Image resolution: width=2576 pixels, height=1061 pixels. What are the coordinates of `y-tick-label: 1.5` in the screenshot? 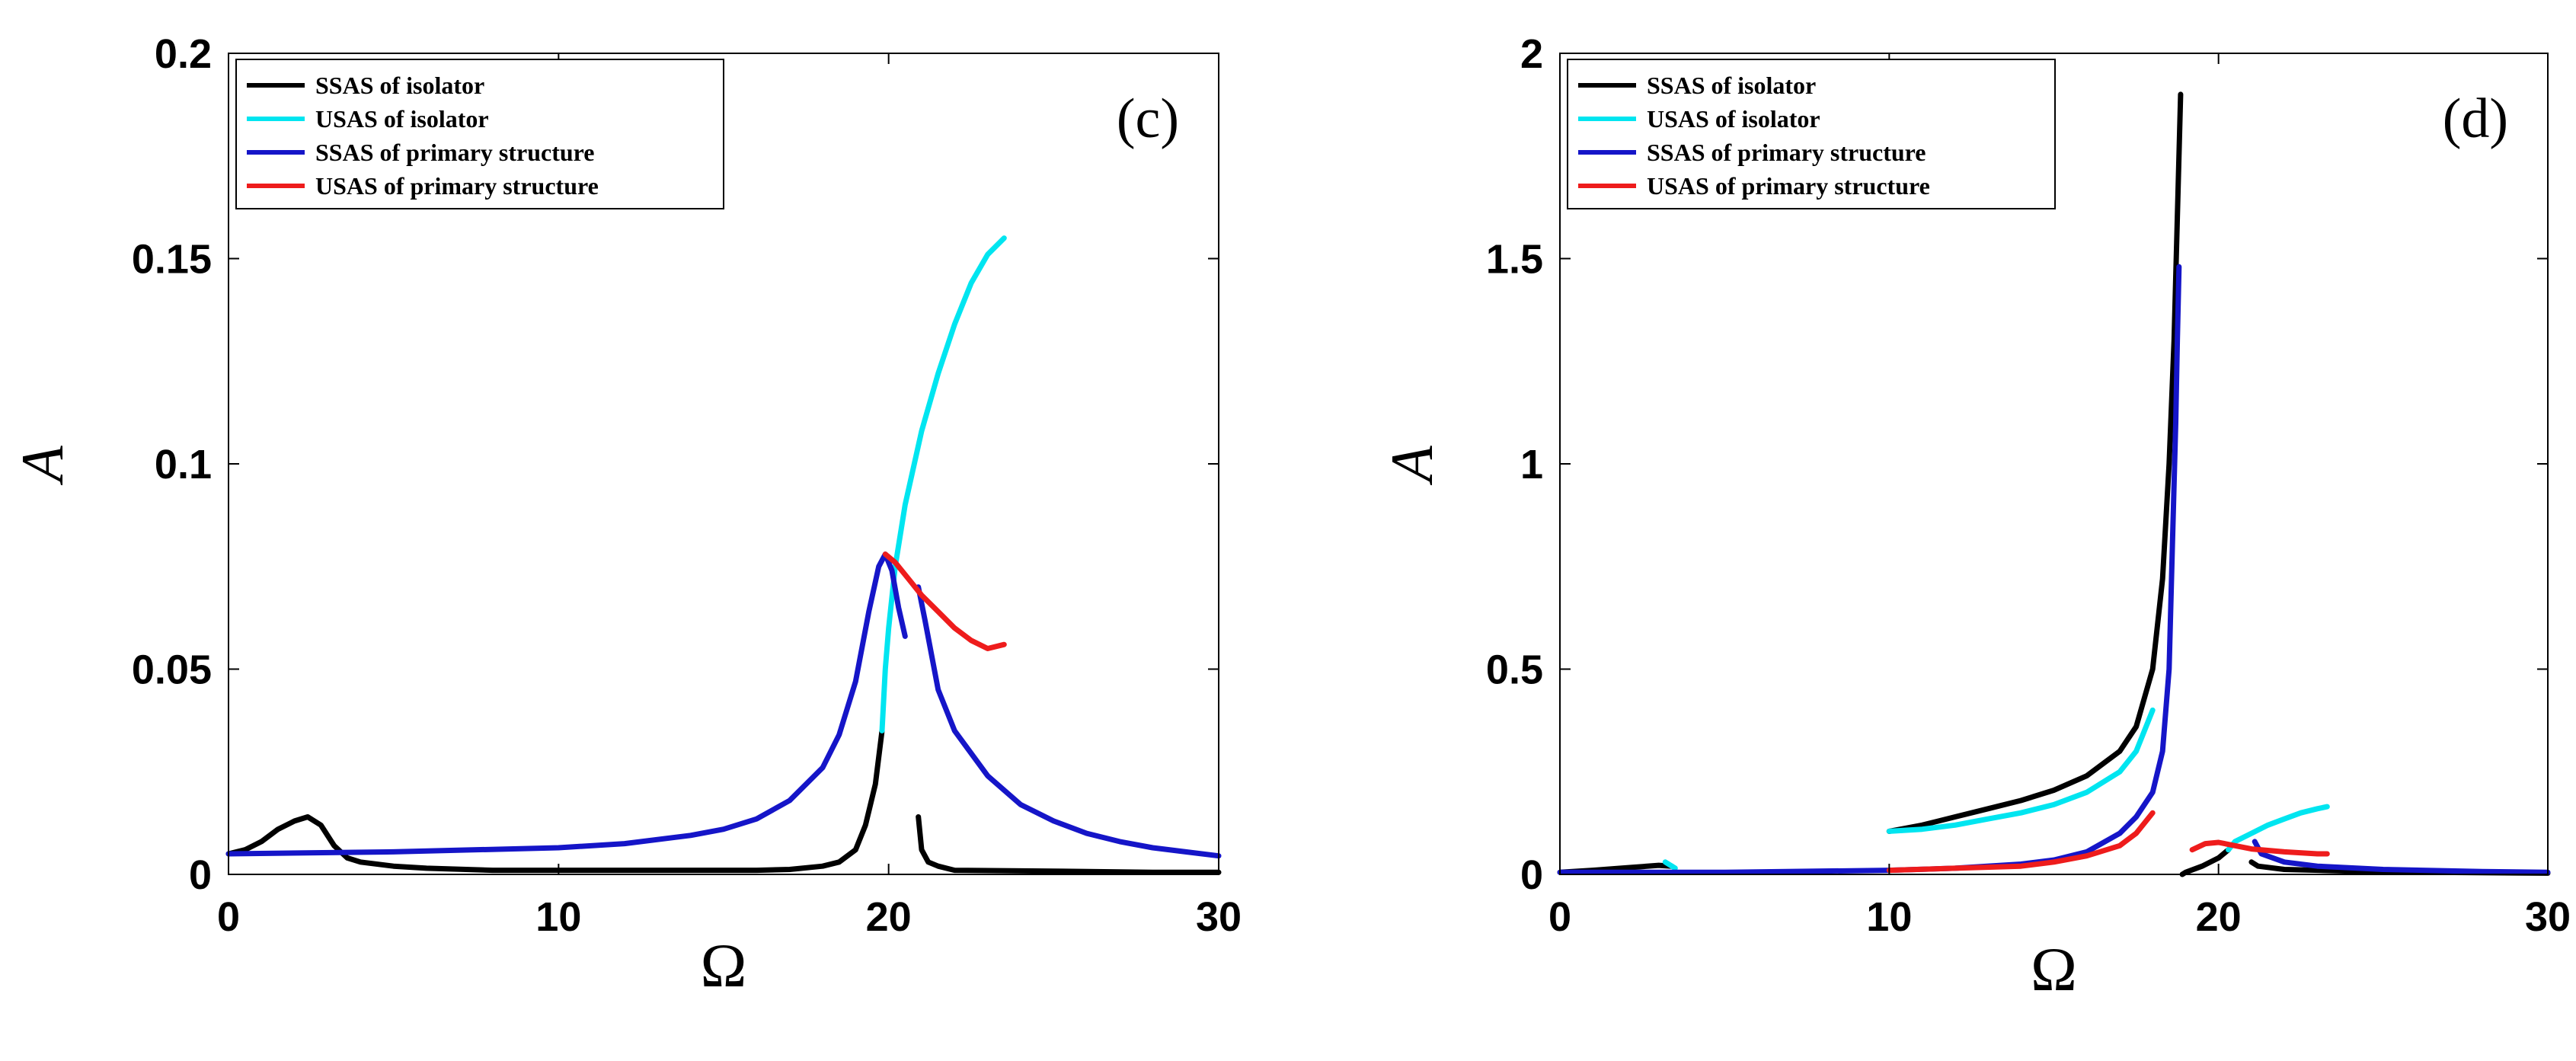 It's located at (1515, 260).